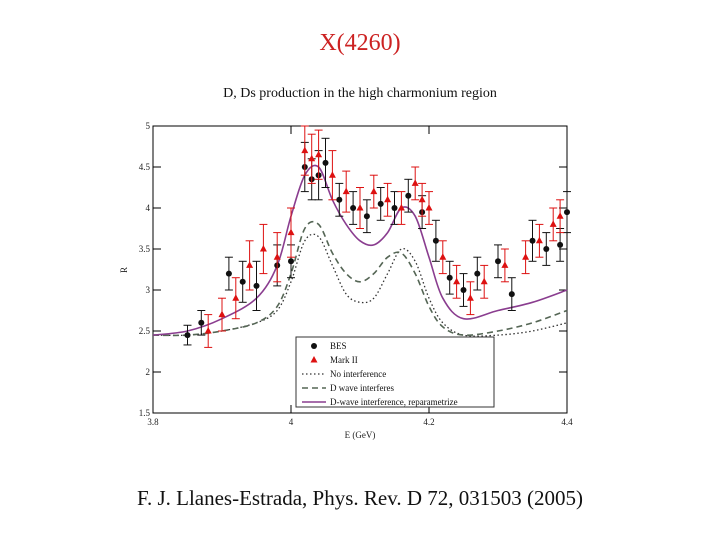 The height and width of the screenshot is (540, 720). What do you see at coordinates (338, 346) in the screenshot?
I see `legend-label: BES` at bounding box center [338, 346].